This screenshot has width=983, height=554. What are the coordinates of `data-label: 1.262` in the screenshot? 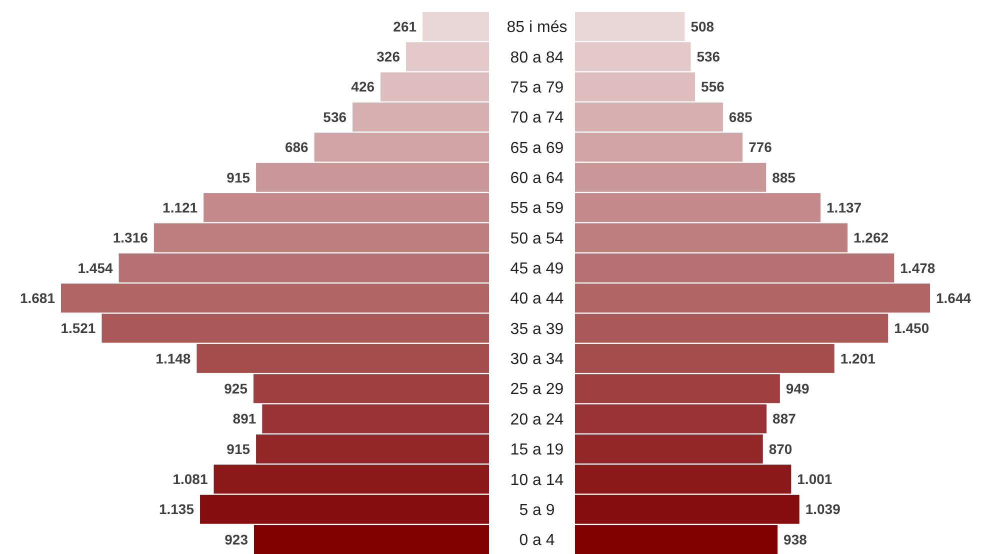 It's located at (871, 238).